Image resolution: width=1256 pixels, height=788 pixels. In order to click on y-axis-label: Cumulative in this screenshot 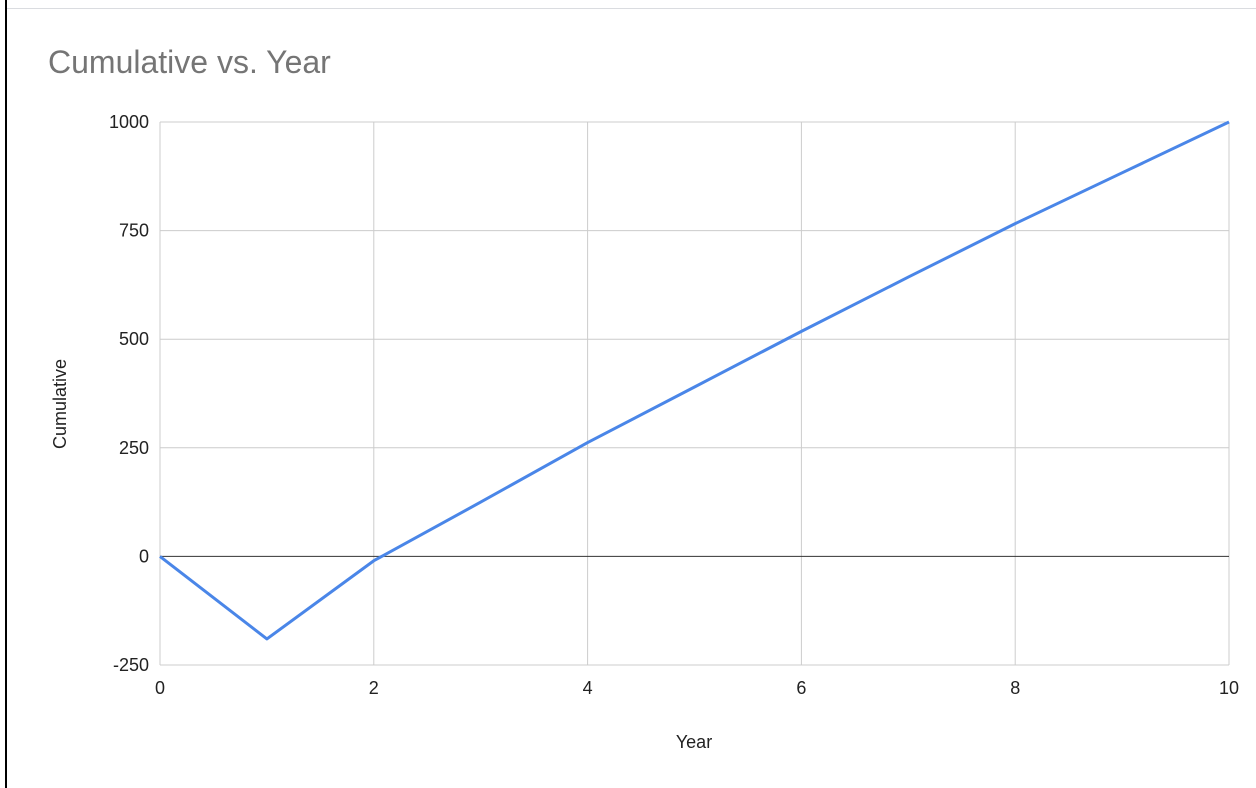, I will do `click(60, 404)`.